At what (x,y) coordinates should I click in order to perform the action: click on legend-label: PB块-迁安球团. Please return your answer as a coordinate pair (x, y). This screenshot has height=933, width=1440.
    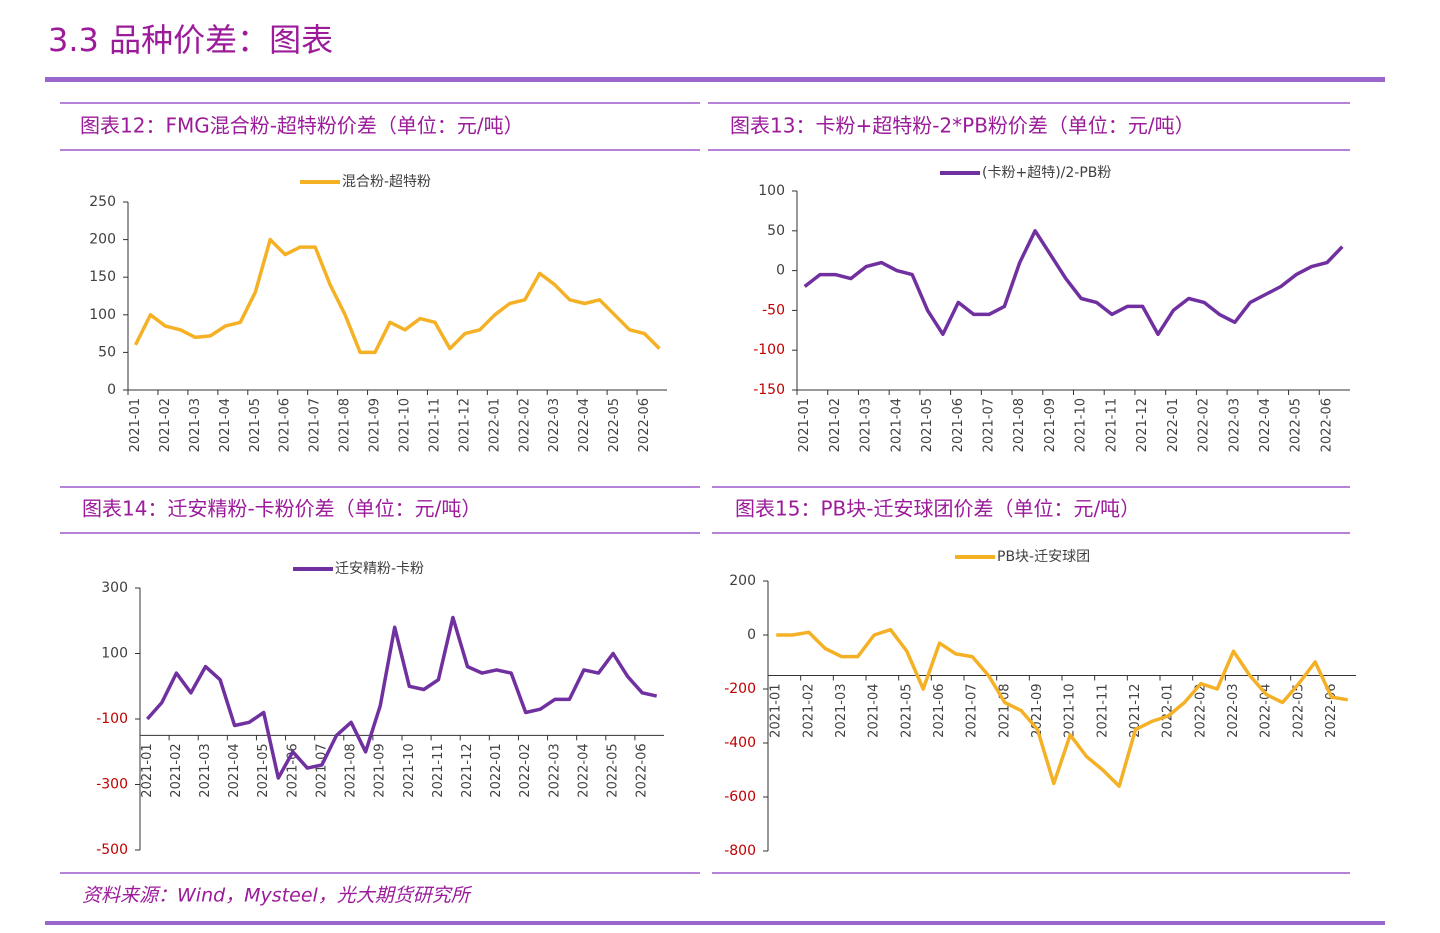
    Looking at the image, I should click on (1043, 557).